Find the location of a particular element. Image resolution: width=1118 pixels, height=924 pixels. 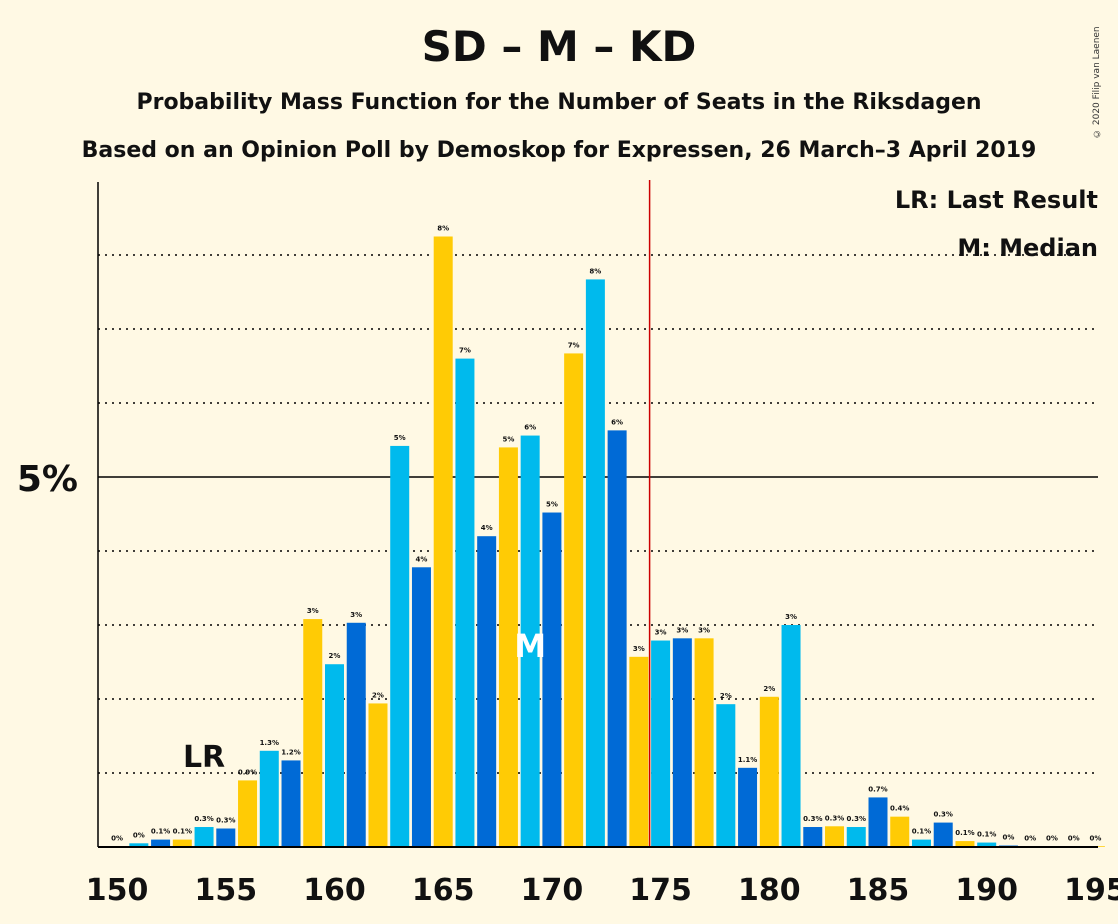

median-marker: M is located at coordinates (530, 646).